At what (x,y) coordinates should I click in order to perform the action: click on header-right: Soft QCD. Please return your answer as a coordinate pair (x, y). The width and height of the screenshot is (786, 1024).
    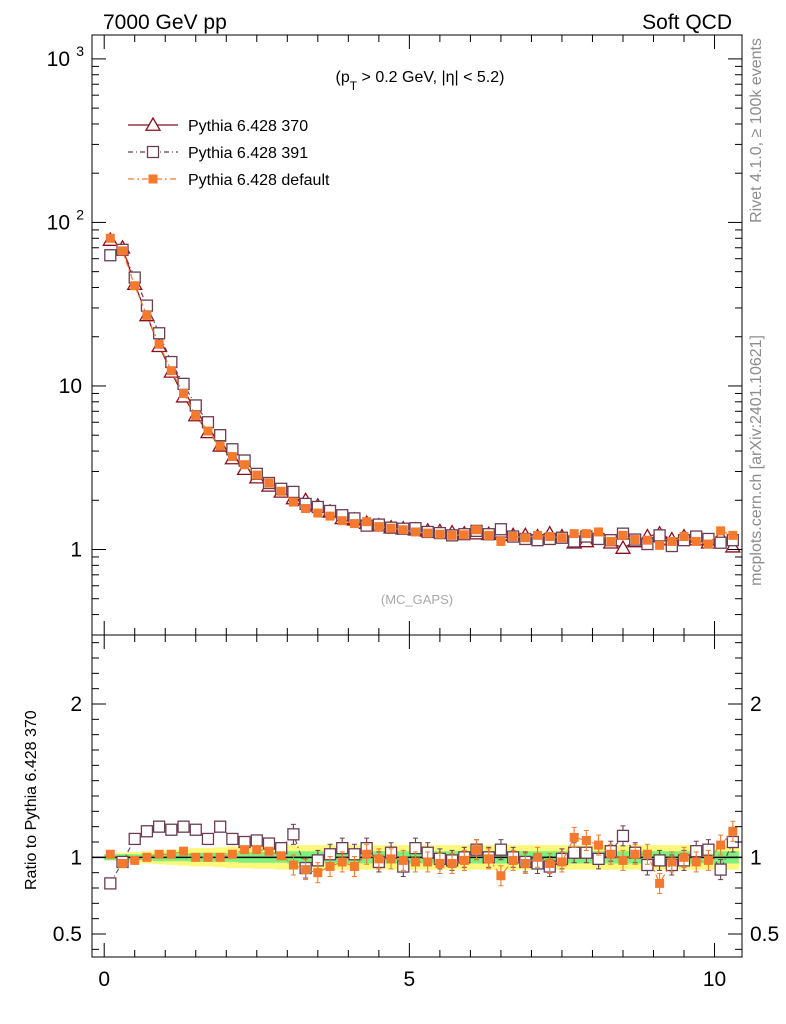
    Looking at the image, I should click on (687, 22).